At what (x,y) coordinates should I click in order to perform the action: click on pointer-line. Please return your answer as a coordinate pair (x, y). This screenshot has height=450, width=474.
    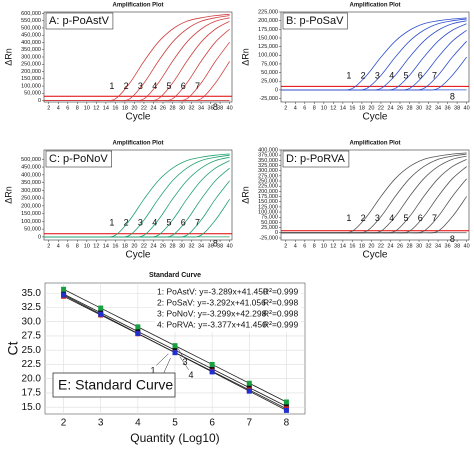
    Looking at the image, I should click on (184, 363).